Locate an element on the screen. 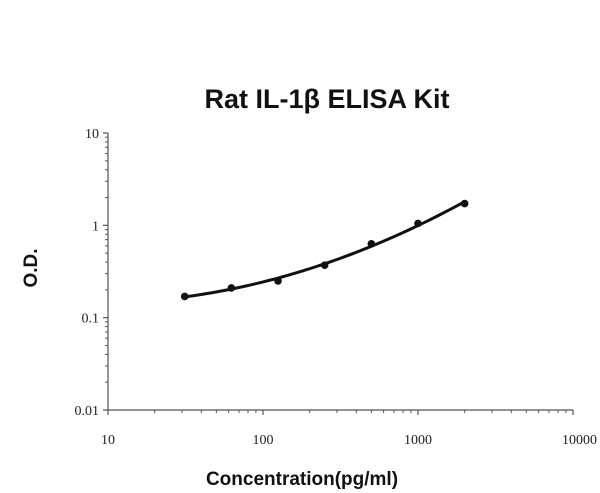 The width and height of the screenshot is (600, 493). x-tick-label: 10 is located at coordinates (108, 440).